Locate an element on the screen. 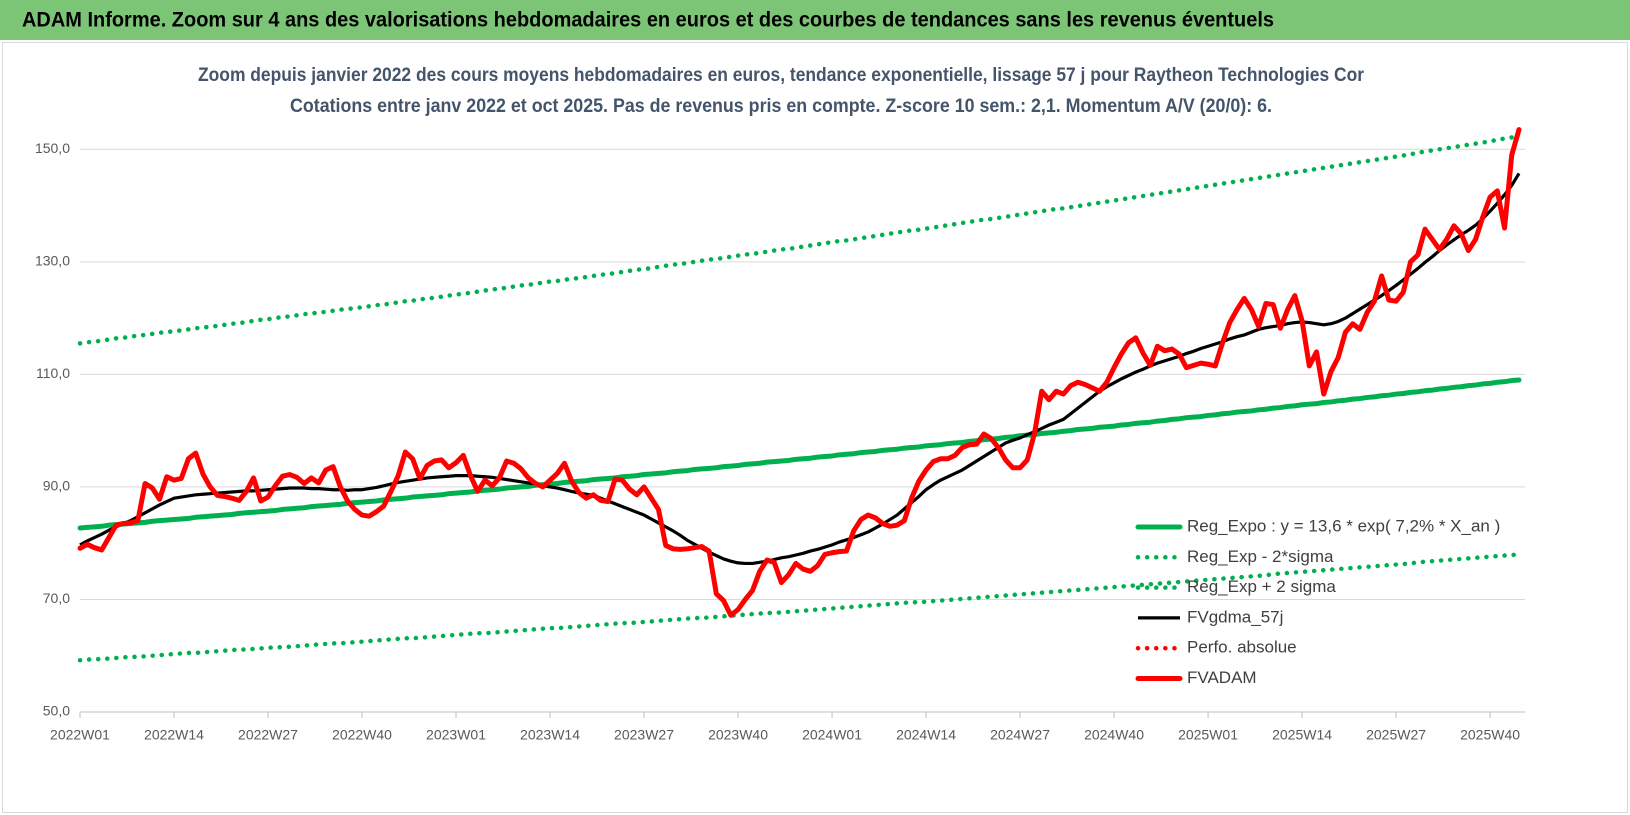 The width and height of the screenshot is (1630, 815). y-tick-label: 90,0 is located at coordinates (56, 486).